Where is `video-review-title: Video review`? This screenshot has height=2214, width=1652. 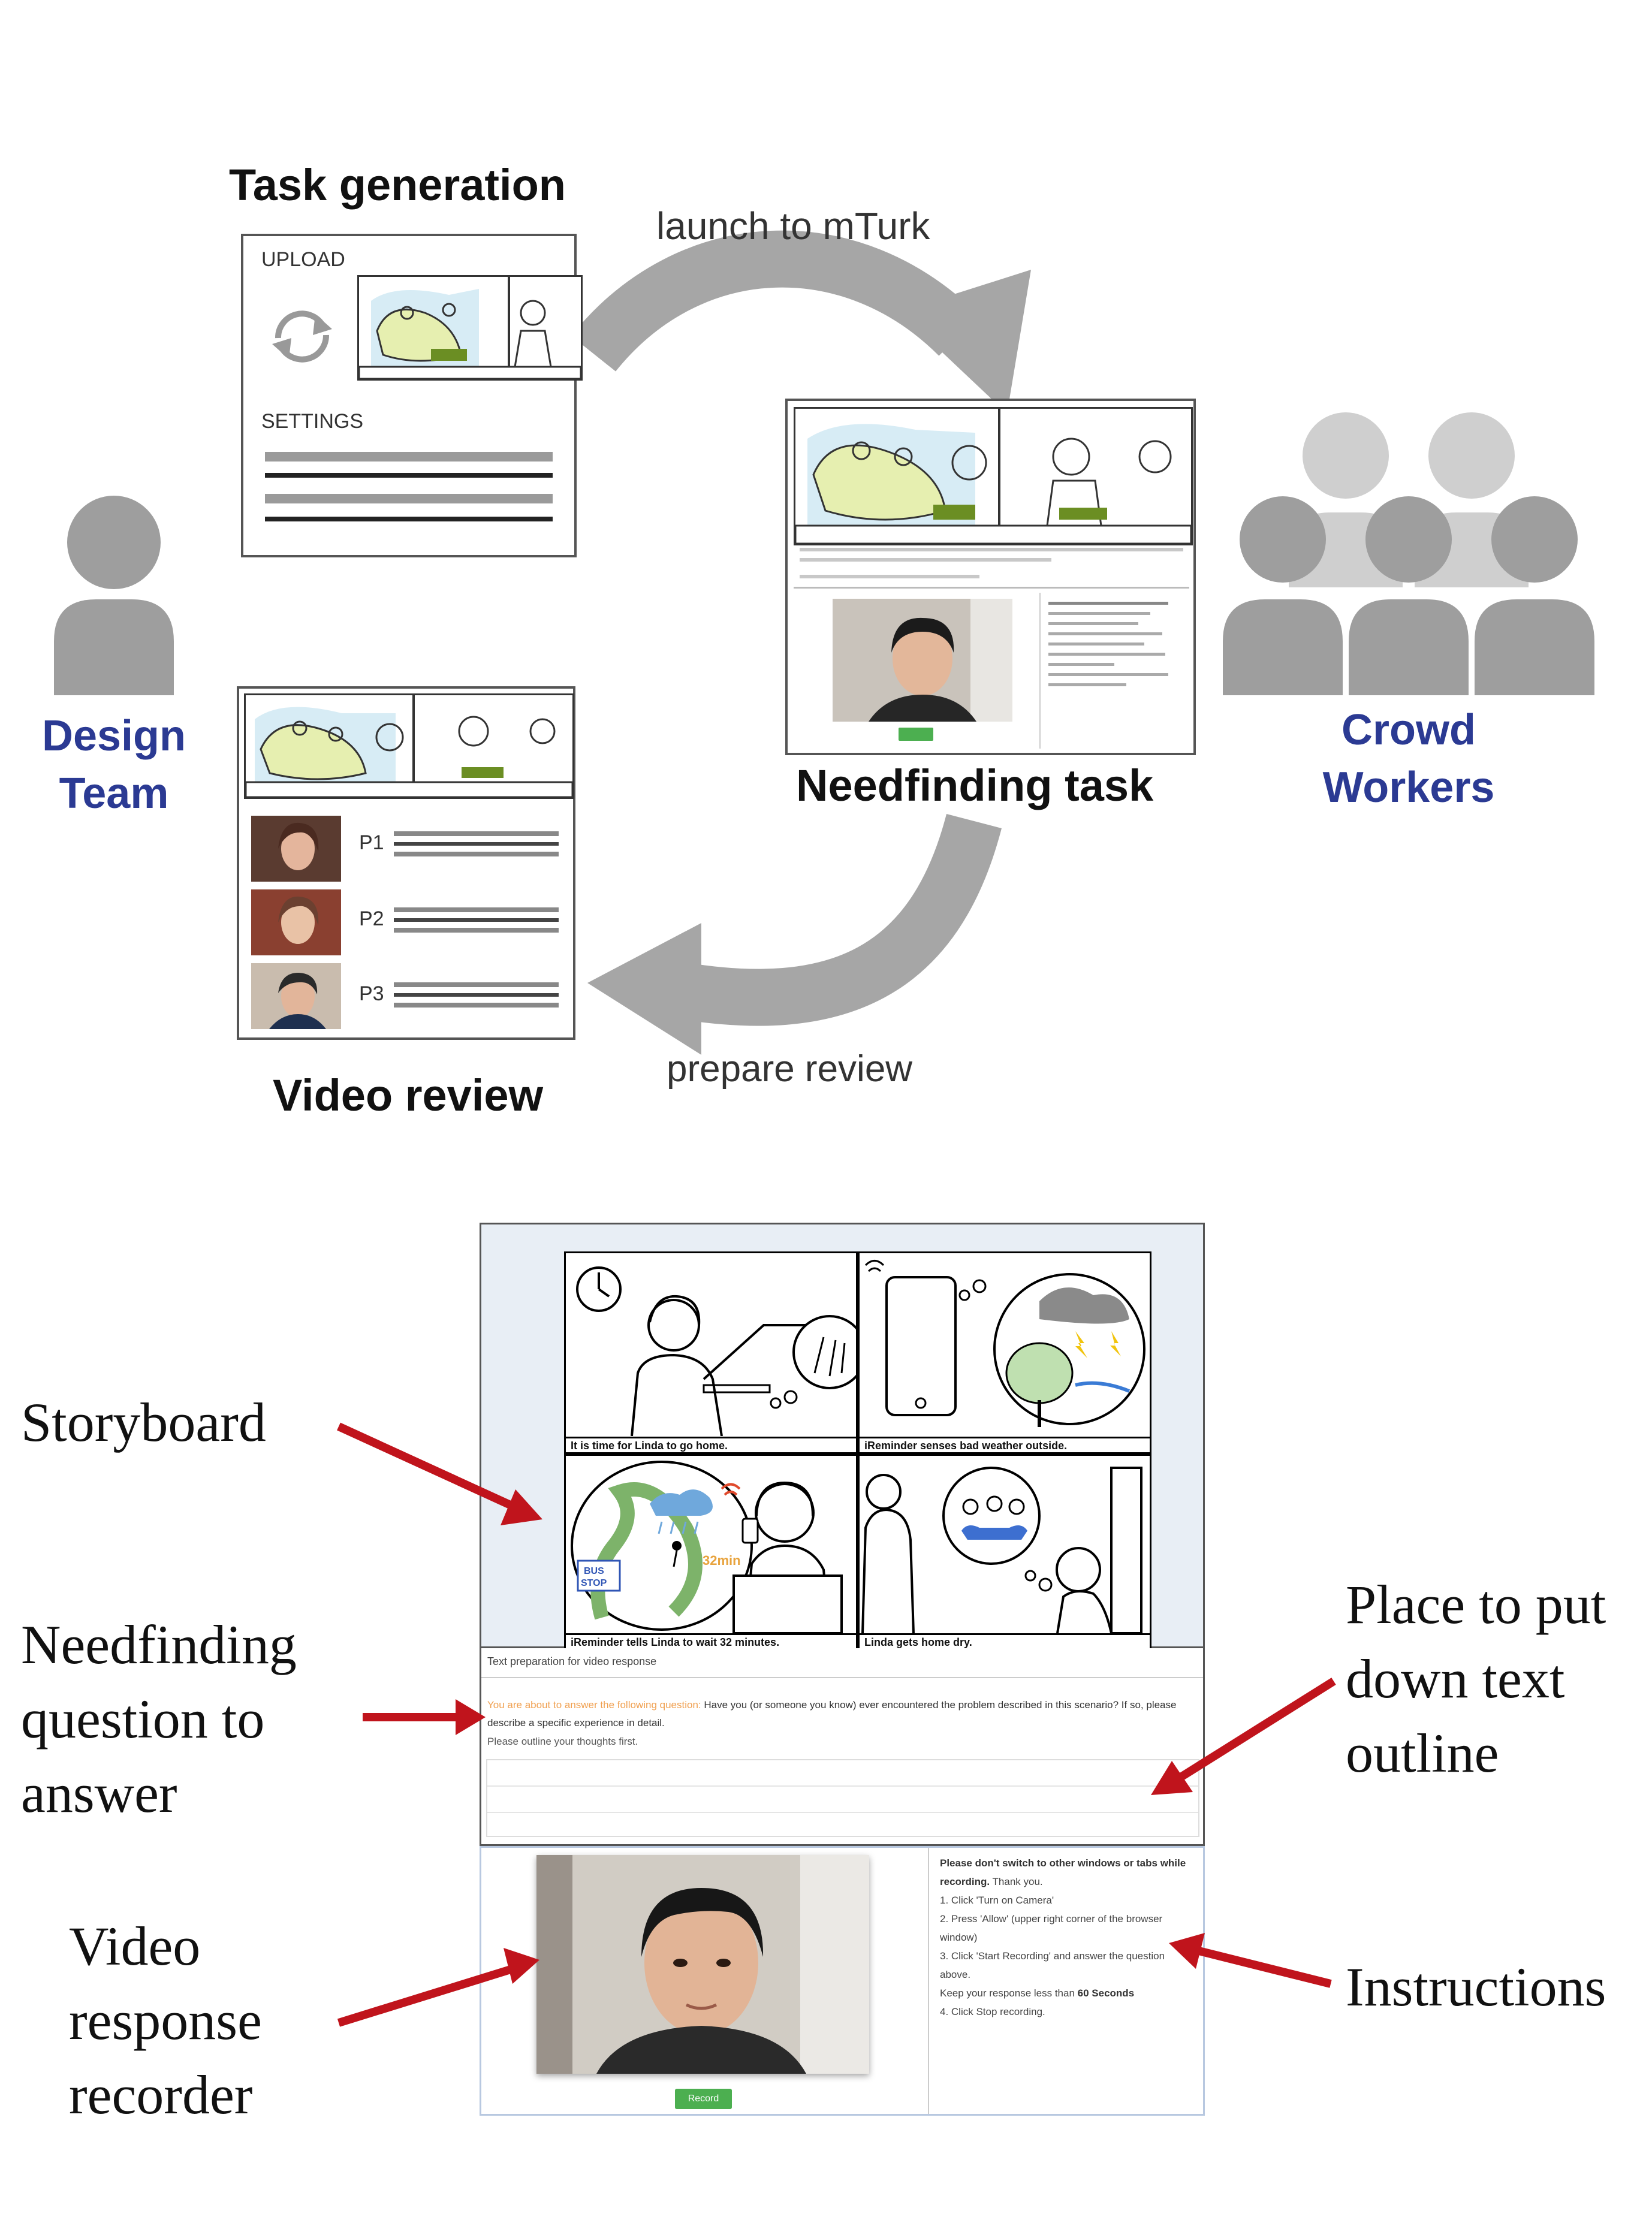
video-review-title: Video review is located at coordinates (408, 1095).